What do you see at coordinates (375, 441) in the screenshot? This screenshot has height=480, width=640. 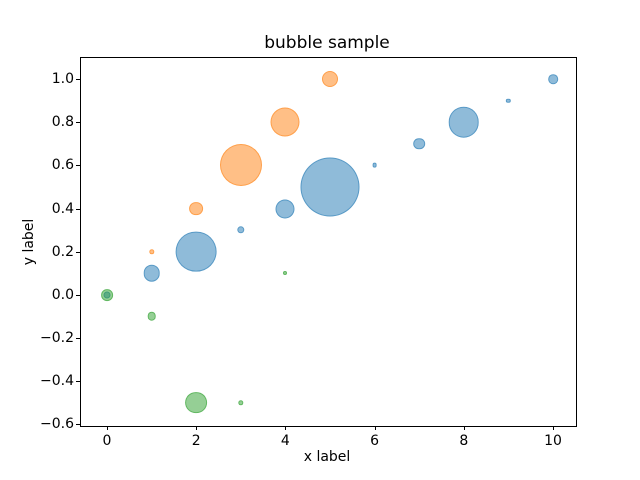 I see `x-tick-label: 6` at bounding box center [375, 441].